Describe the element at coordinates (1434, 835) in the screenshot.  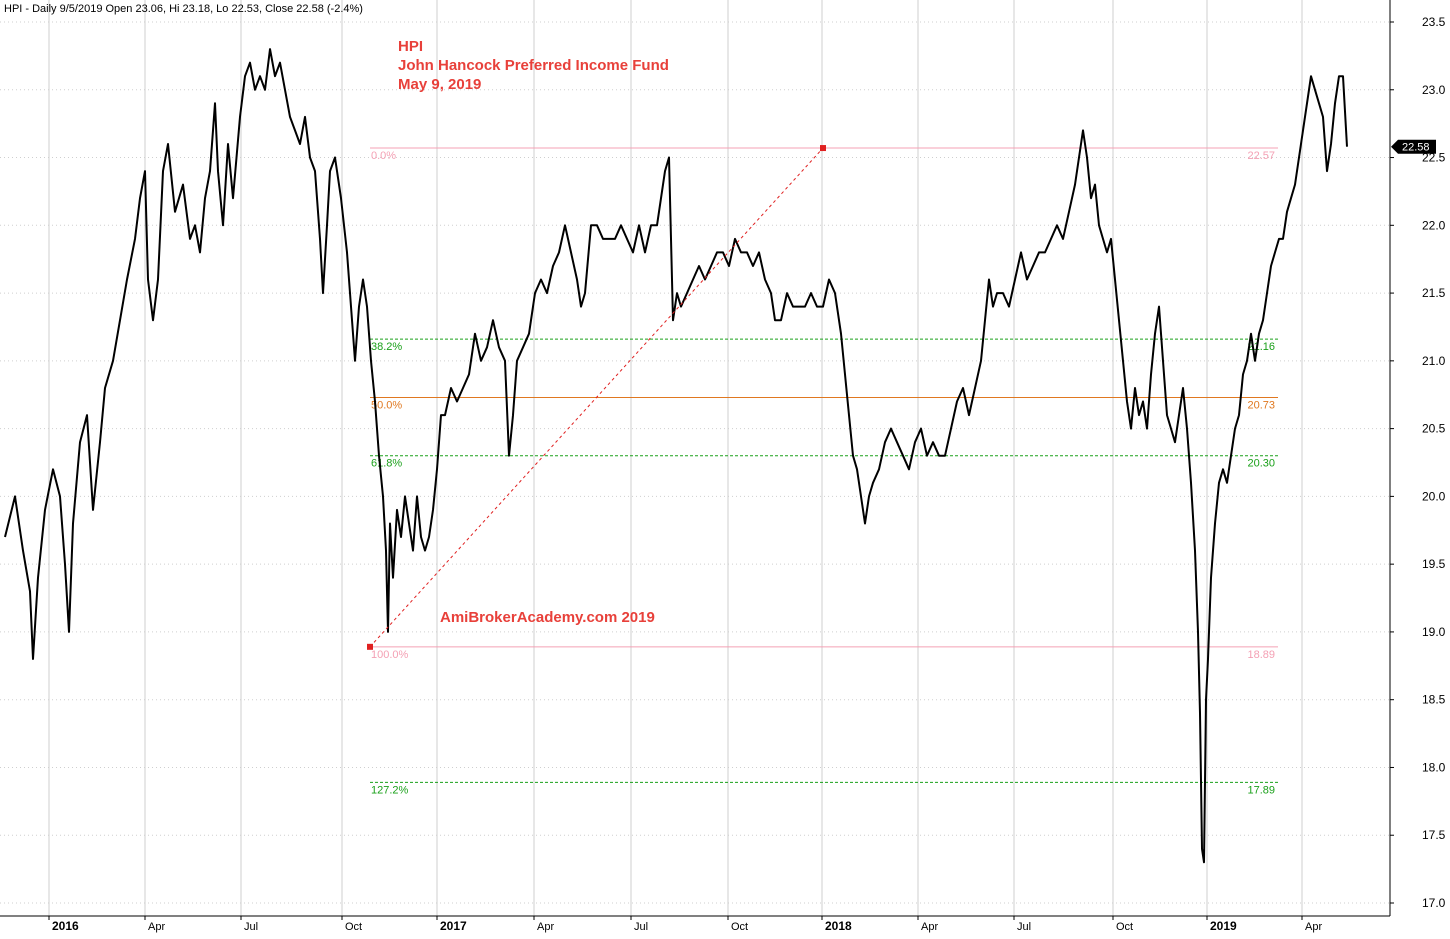
I see `y-tick-label: 17.5` at that location.